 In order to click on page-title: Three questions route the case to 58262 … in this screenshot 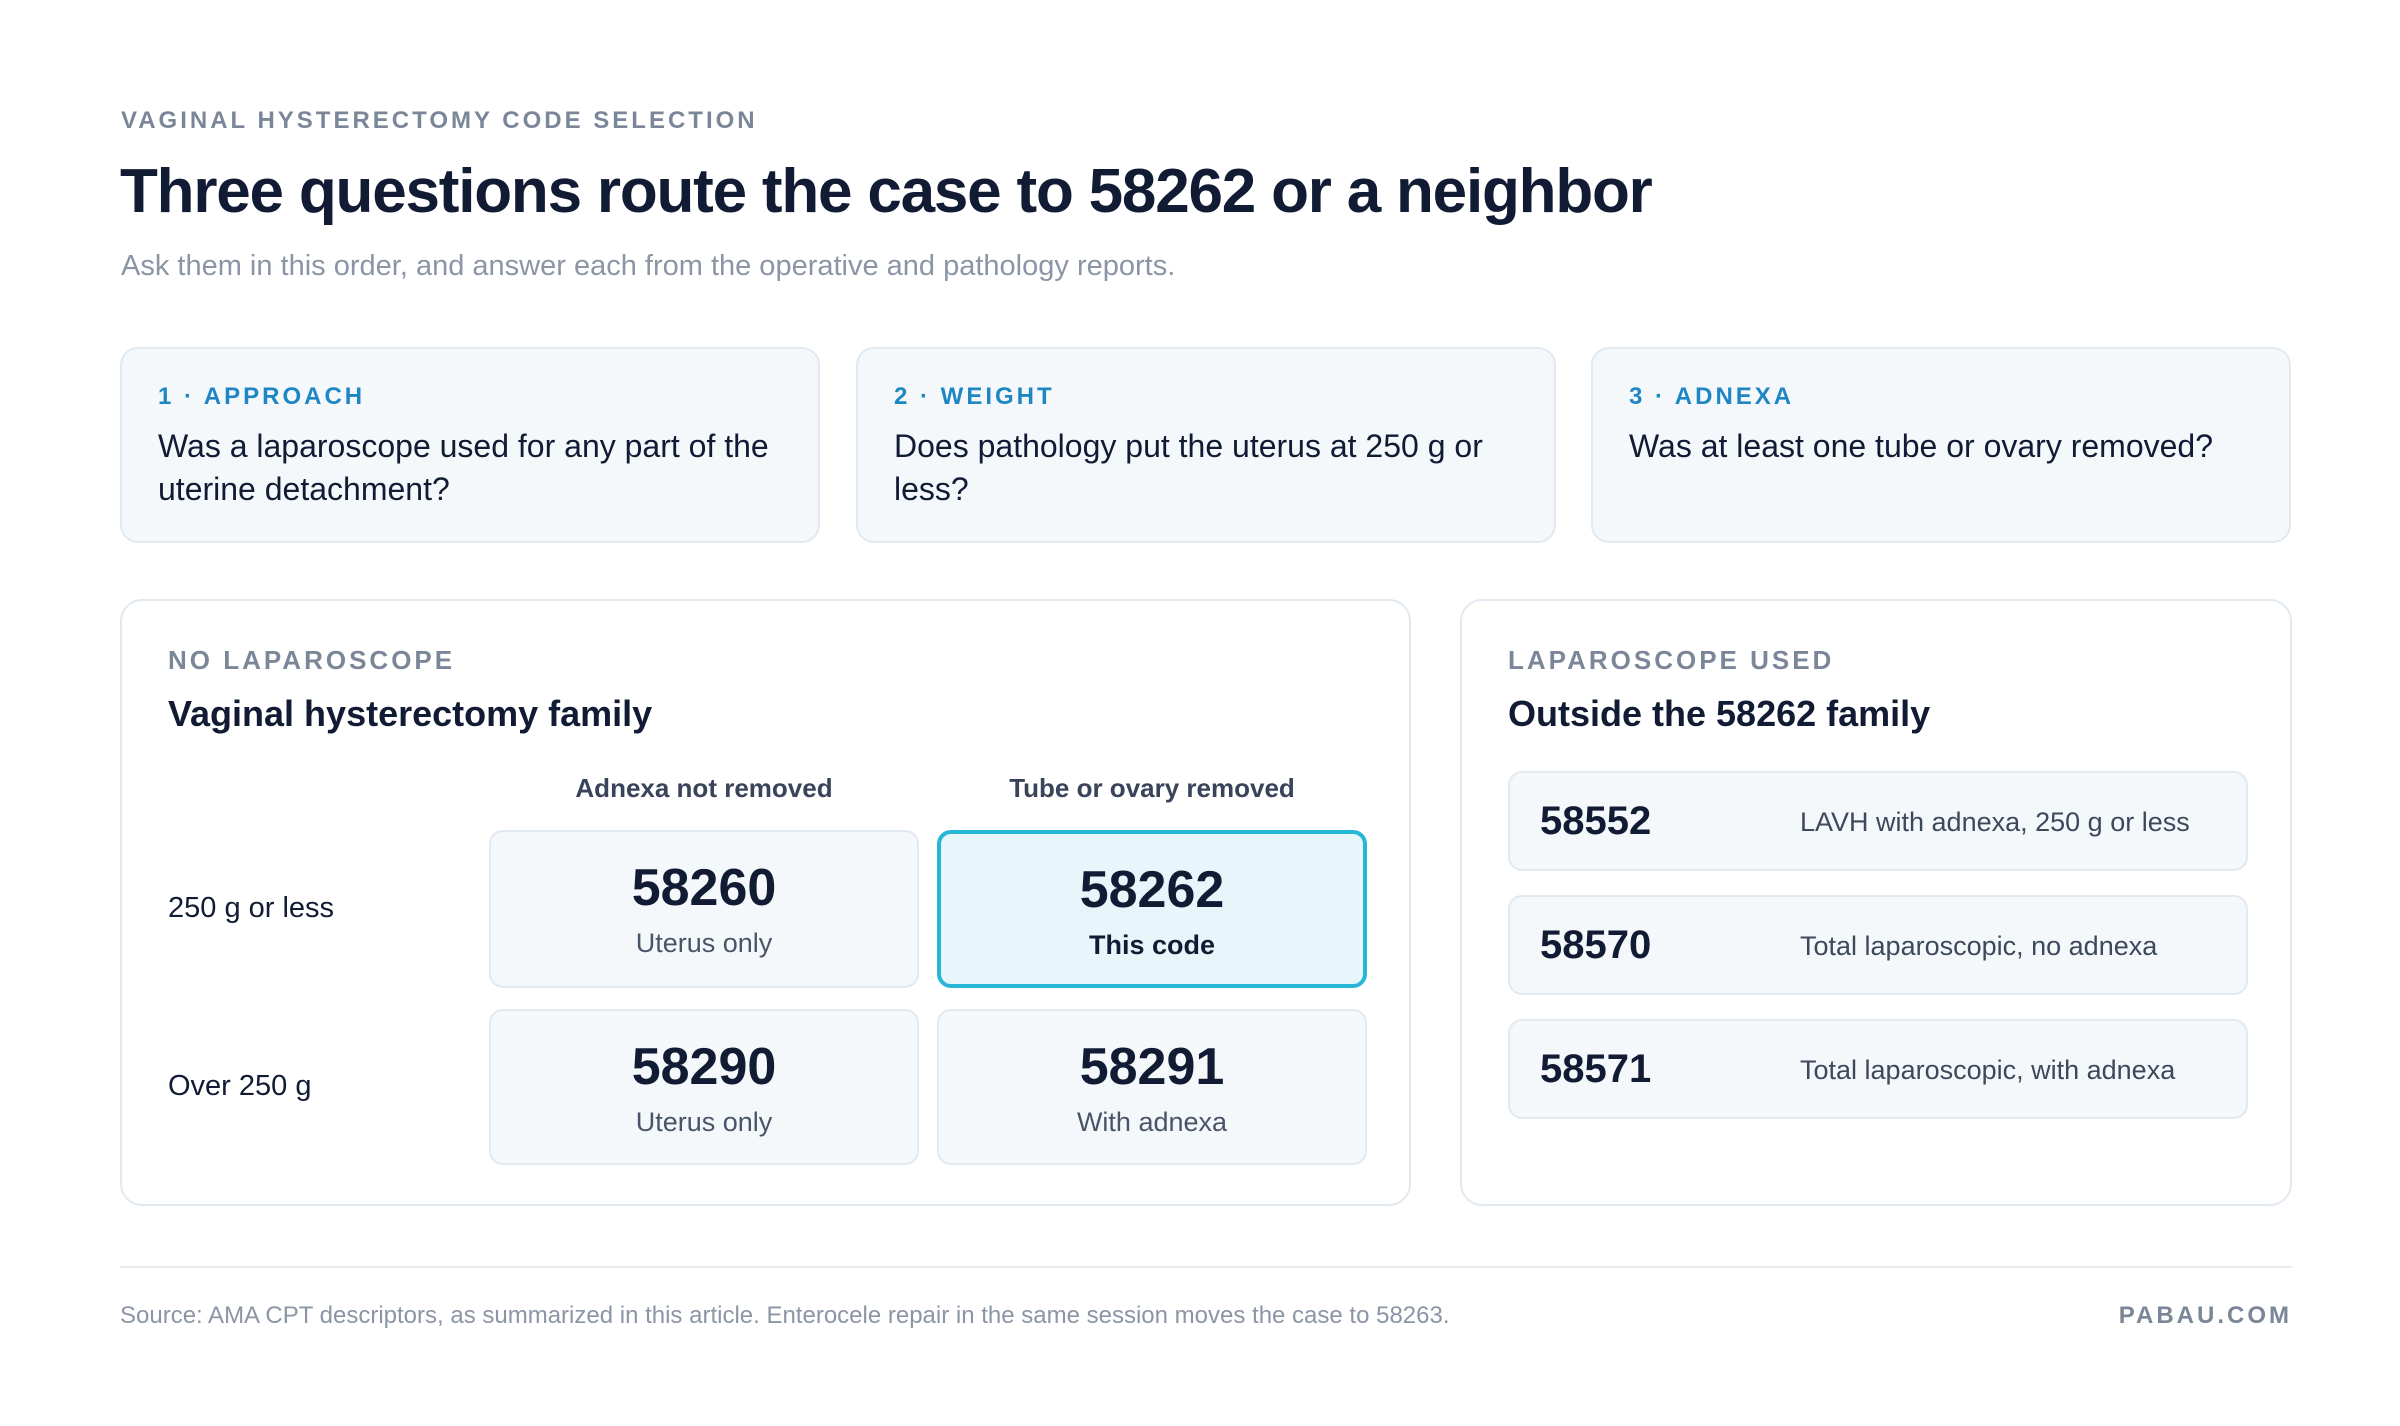, I will do `click(886, 191)`.